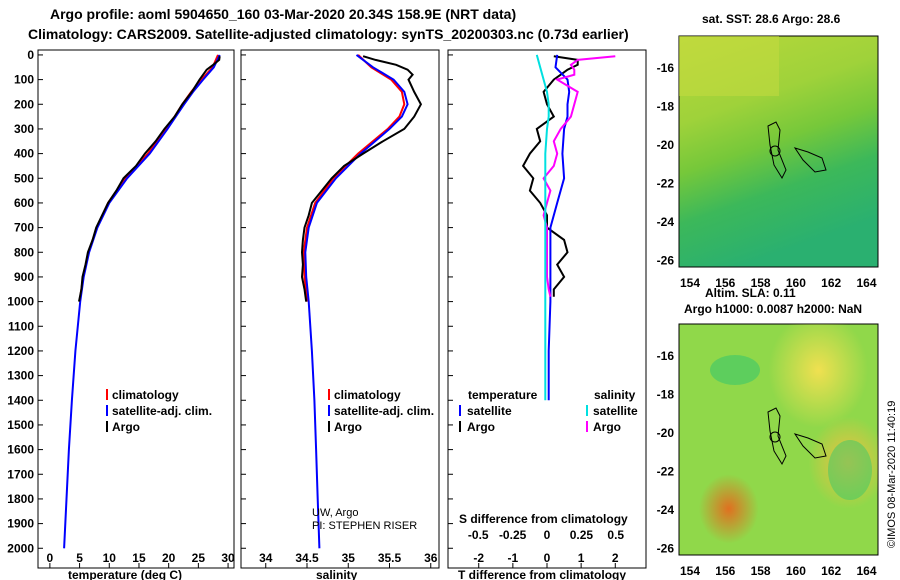  What do you see at coordinates (364, 526) in the screenshot?
I see `credit-line-2: PI: STEPHEN RISER` at bounding box center [364, 526].